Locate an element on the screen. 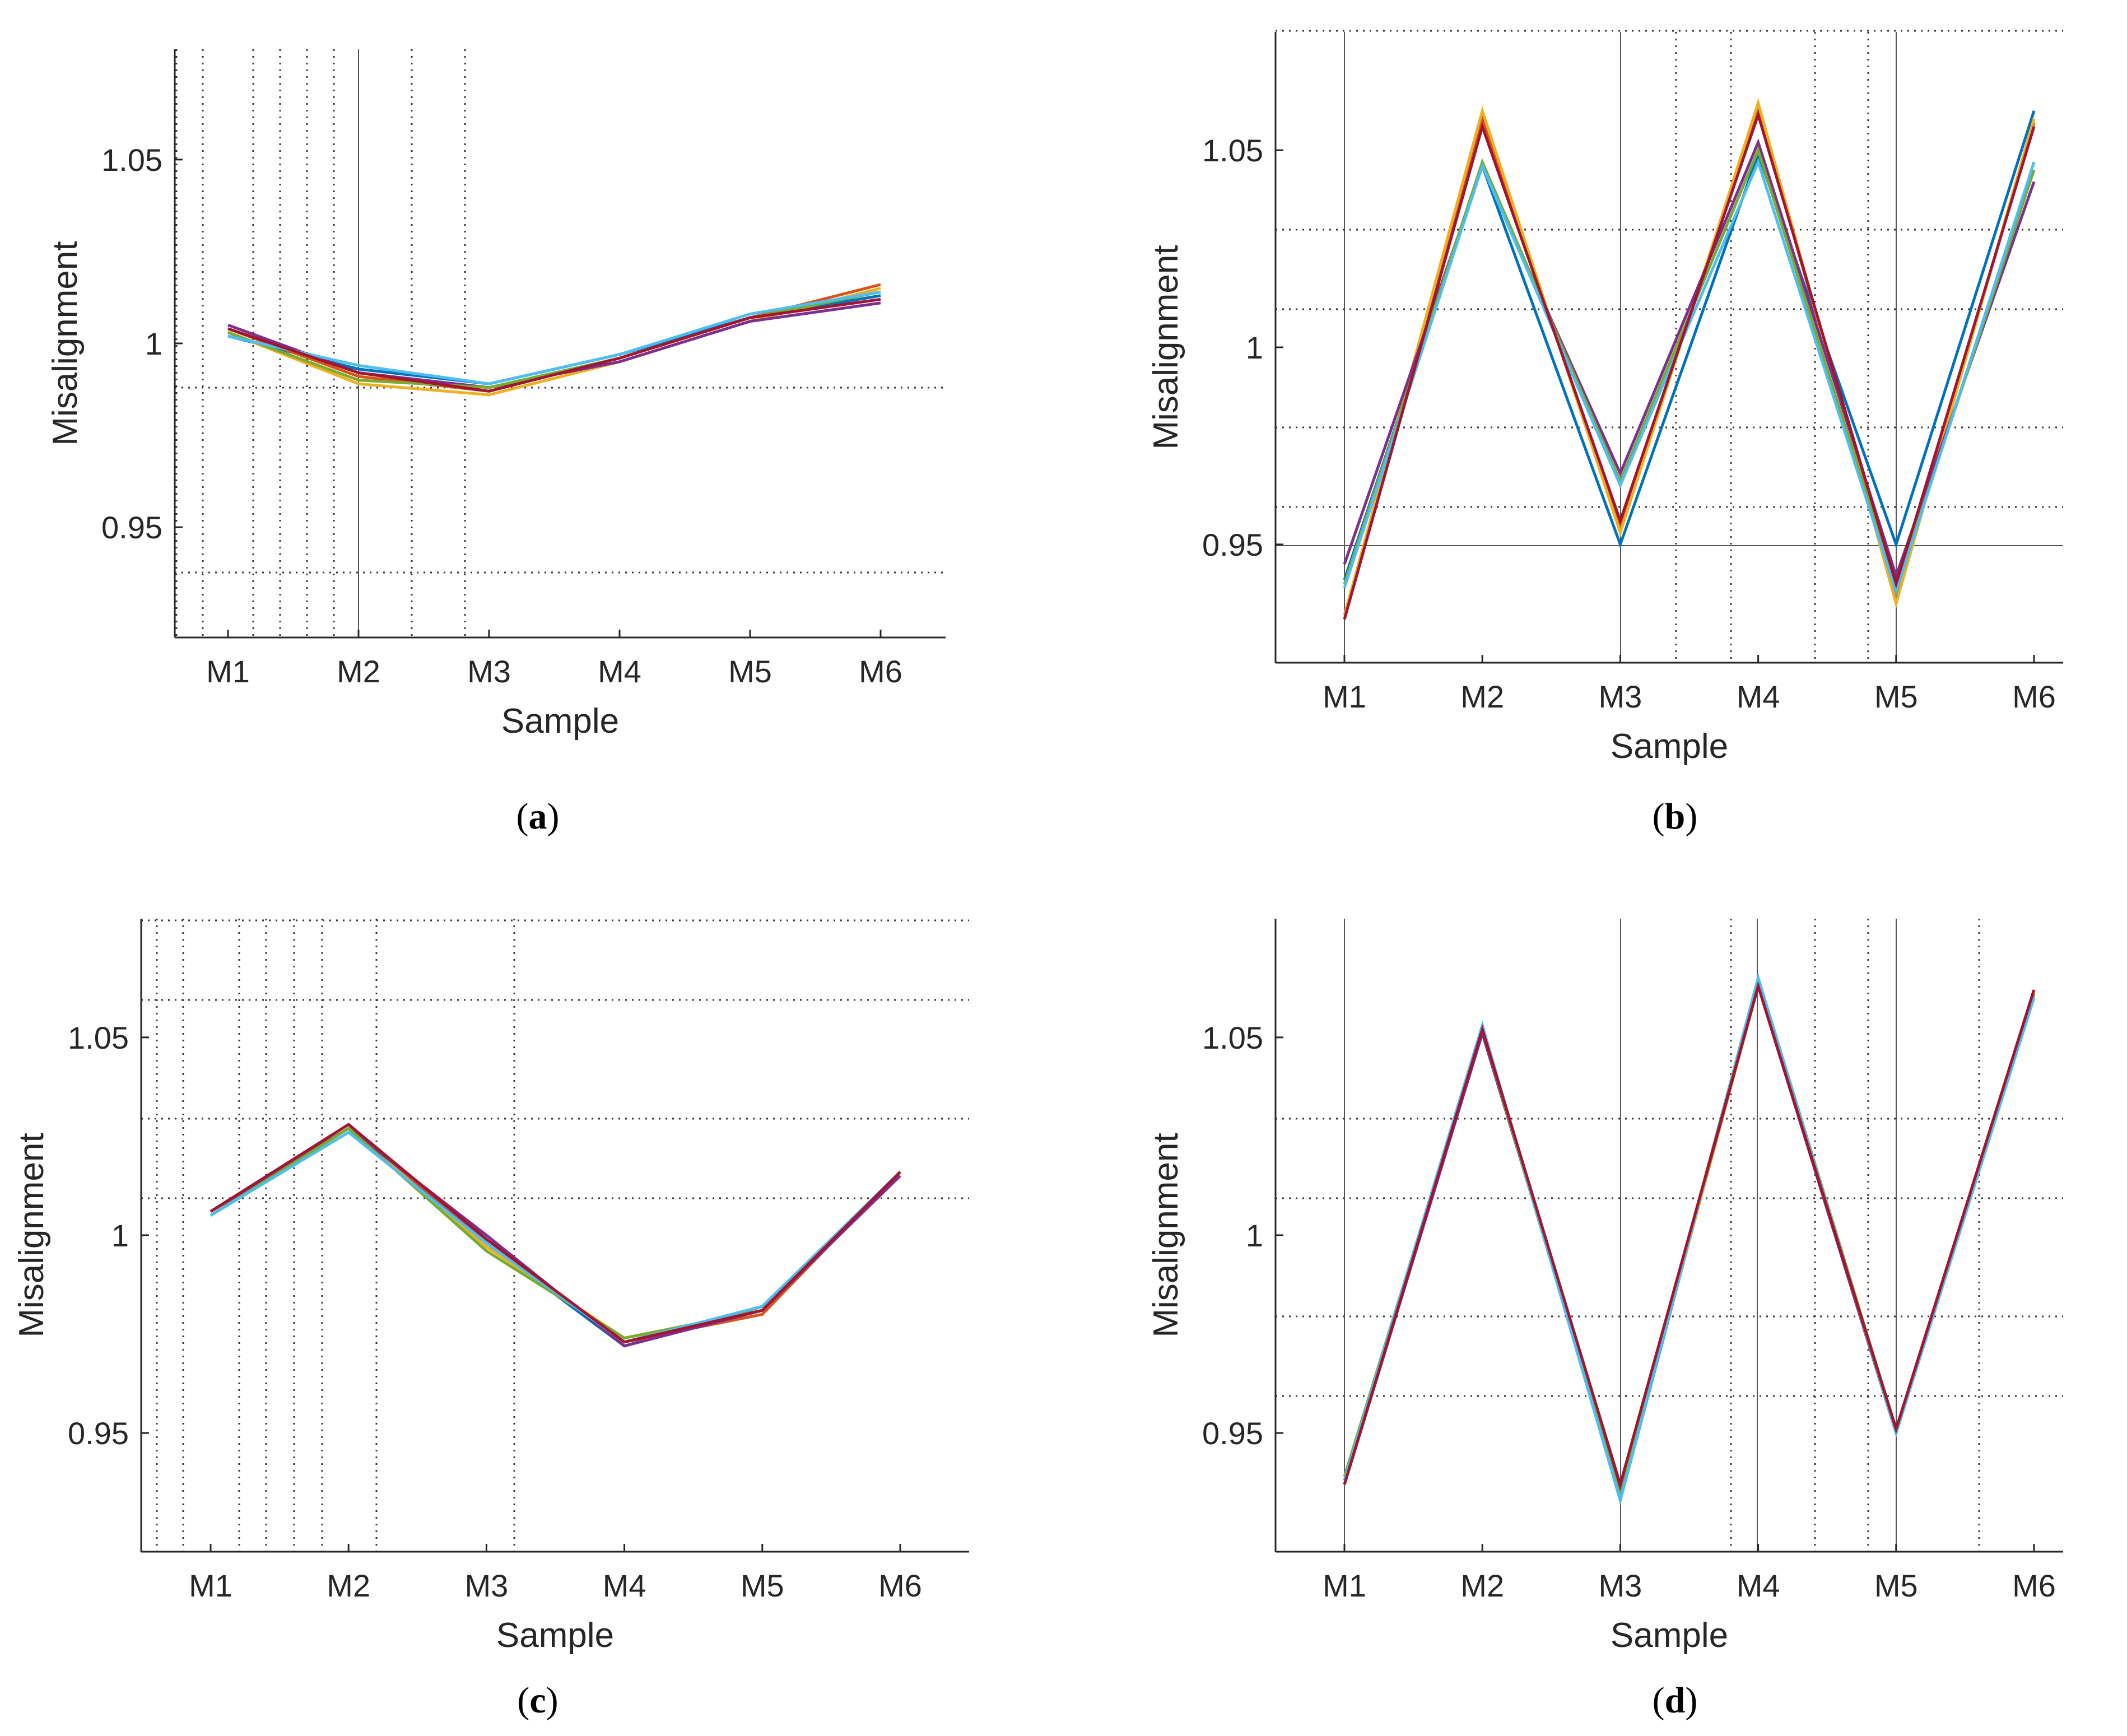  x-tick-label-b-0: M1 is located at coordinates (1344, 696).